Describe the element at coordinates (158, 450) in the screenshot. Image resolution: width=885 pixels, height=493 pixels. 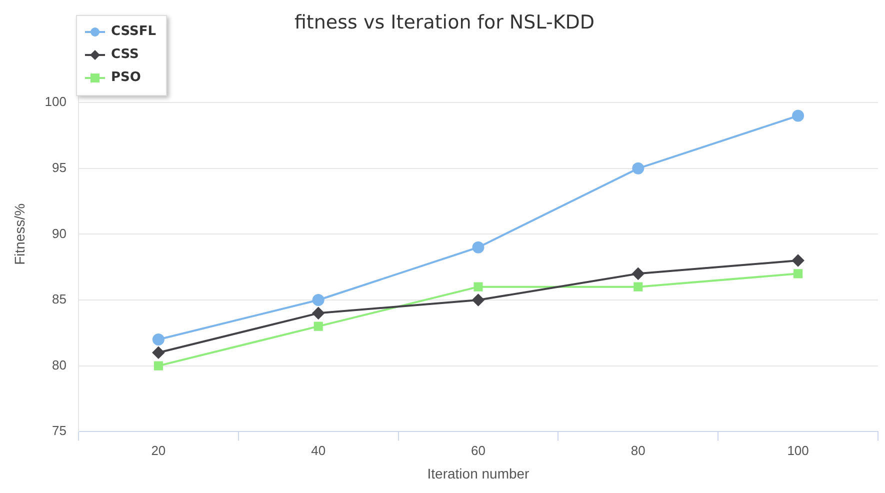
I see `x-tick-label: 20` at that location.